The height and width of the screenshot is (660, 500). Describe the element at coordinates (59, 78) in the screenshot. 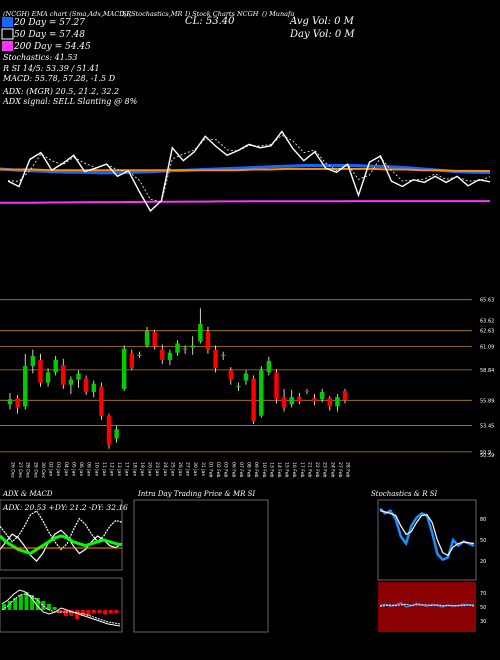

I see `macd-label: MACD: 55.78, 57.28, -1.5 D` at that location.